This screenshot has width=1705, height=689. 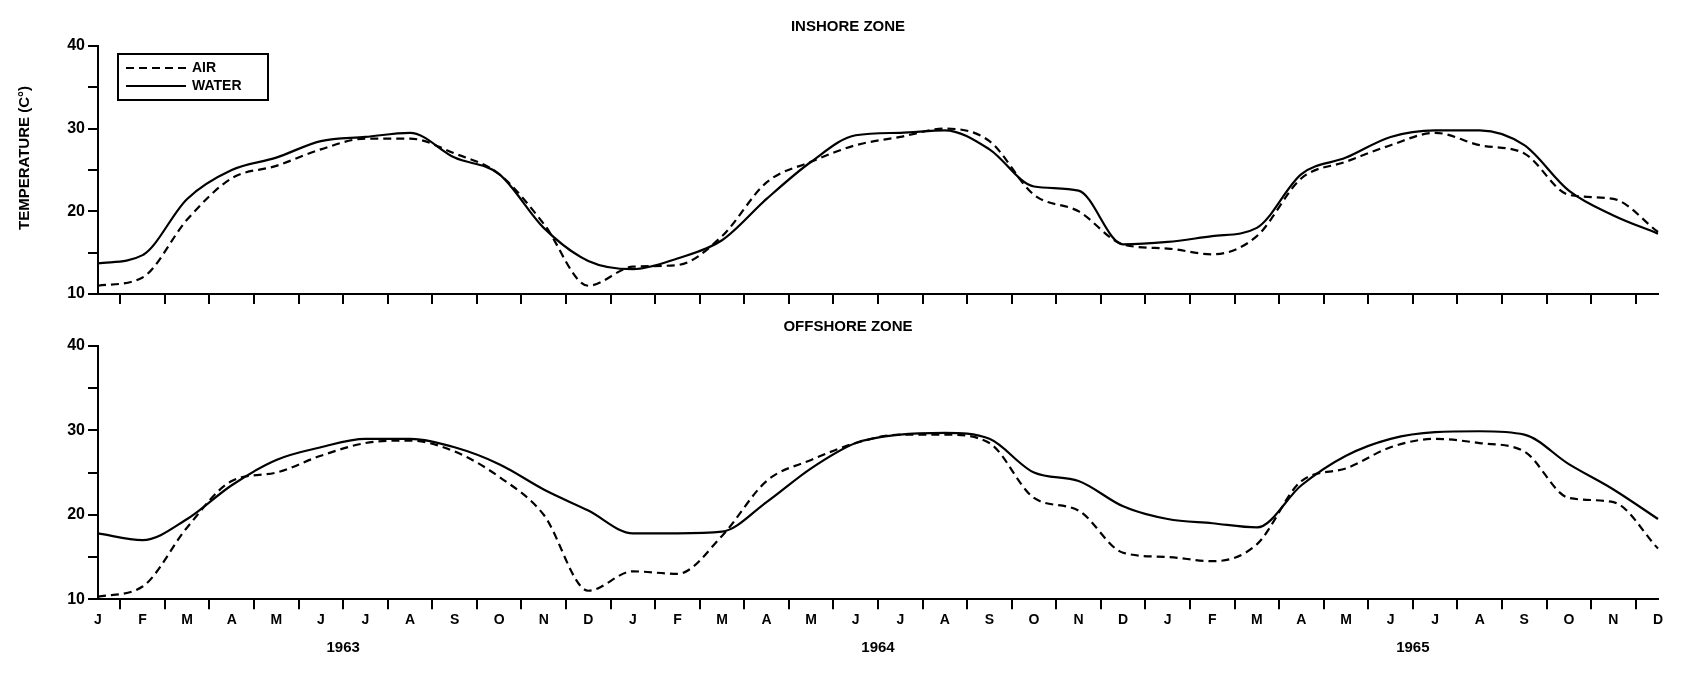 What do you see at coordinates (217, 84) in the screenshot?
I see `legend-label: WATER` at bounding box center [217, 84].